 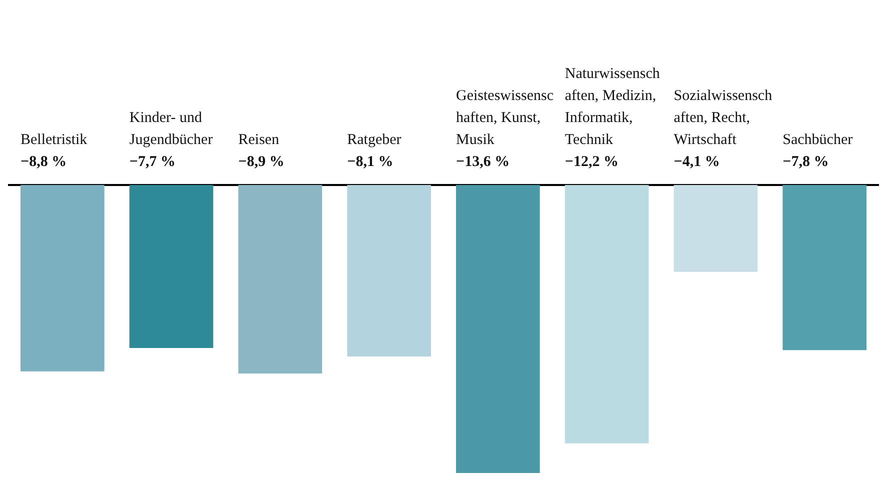 I want to click on x-tick-label: Belletristik, so click(x=54, y=140).